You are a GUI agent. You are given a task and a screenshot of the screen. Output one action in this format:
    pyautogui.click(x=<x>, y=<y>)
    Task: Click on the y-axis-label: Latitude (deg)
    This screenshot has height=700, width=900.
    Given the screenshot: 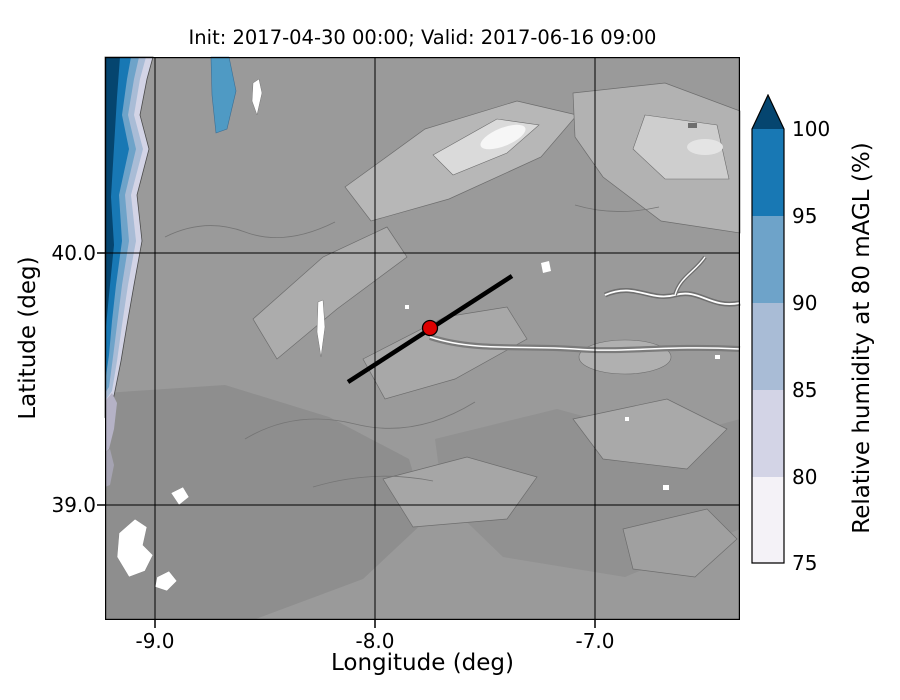 What is the action you would take?
    pyautogui.click(x=28, y=338)
    